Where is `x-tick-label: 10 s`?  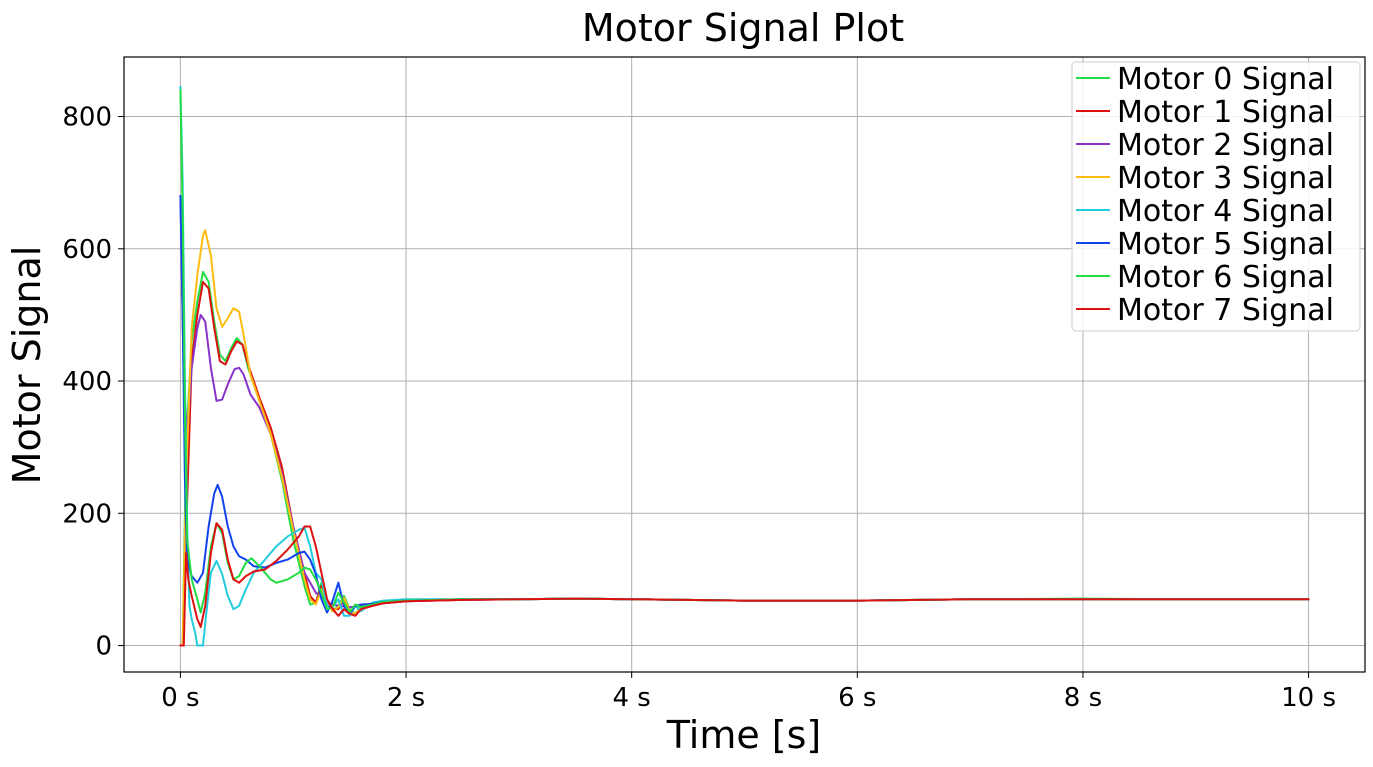
x-tick-label: 10 s is located at coordinates (1308, 698).